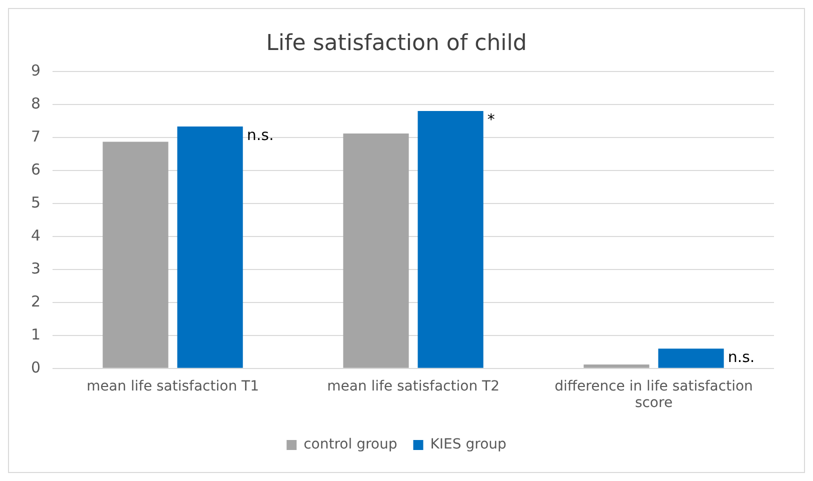  I want to click on y-tick-label: 8, so click(35, 103).